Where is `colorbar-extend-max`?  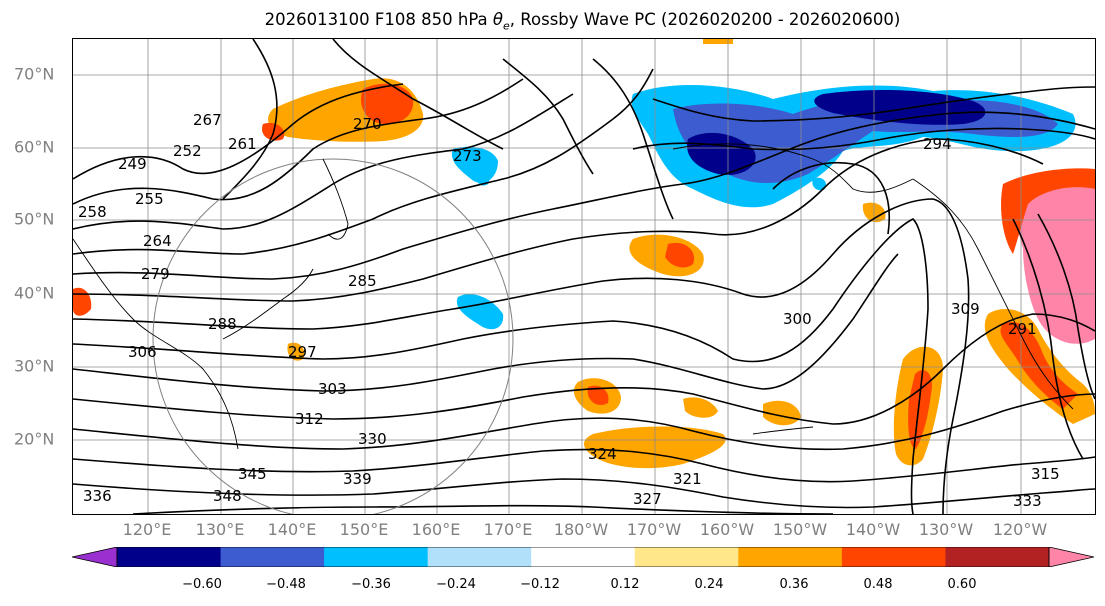 colorbar-extend-max is located at coordinates (1071, 557).